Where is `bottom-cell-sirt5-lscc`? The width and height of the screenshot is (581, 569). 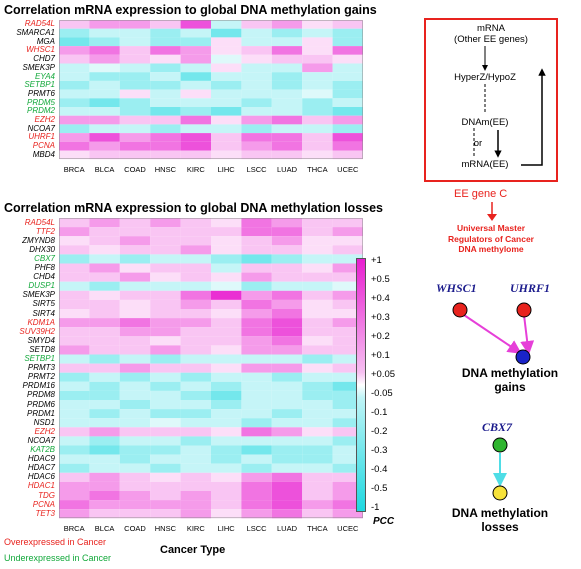
bottom-cell-sirt5-lscc is located at coordinates (256, 304).